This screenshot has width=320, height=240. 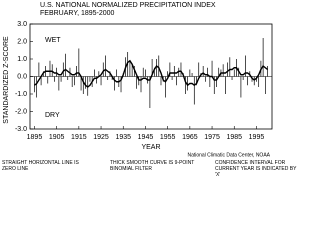 What do you see at coordinates (35, 137) in the screenshot?
I see `x-tick-label: 1895` at bounding box center [35, 137].